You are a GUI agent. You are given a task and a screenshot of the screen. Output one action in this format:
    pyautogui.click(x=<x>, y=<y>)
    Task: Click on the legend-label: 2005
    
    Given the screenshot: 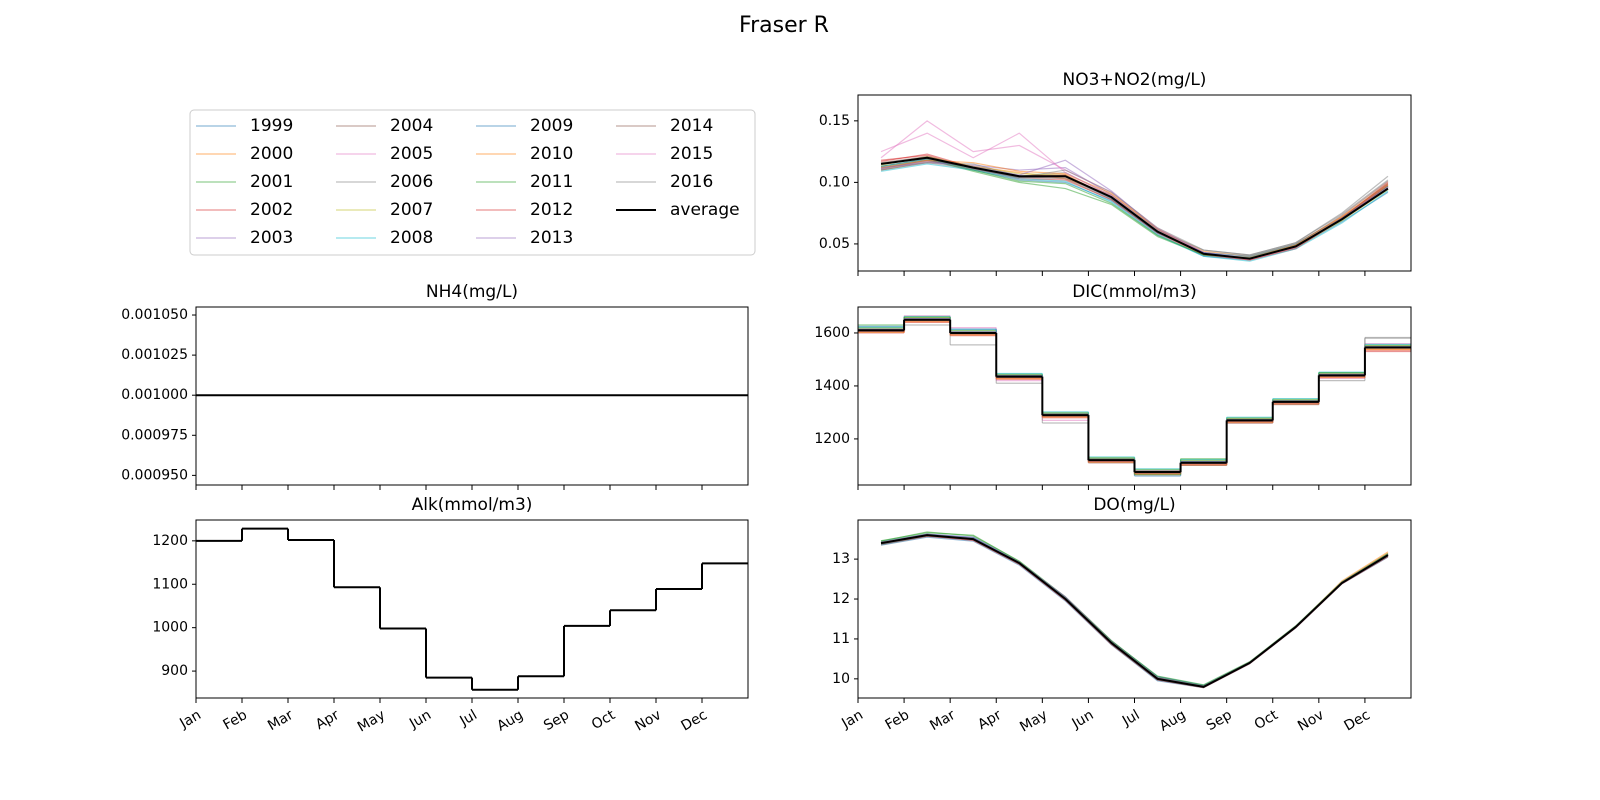 What is the action you would take?
    pyautogui.click(x=411, y=154)
    